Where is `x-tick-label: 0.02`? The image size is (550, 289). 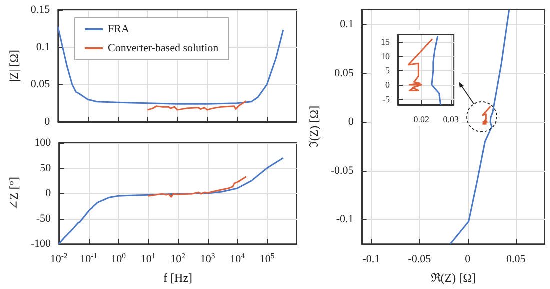
x-tick-label: 0.02 is located at coordinates (422, 119).